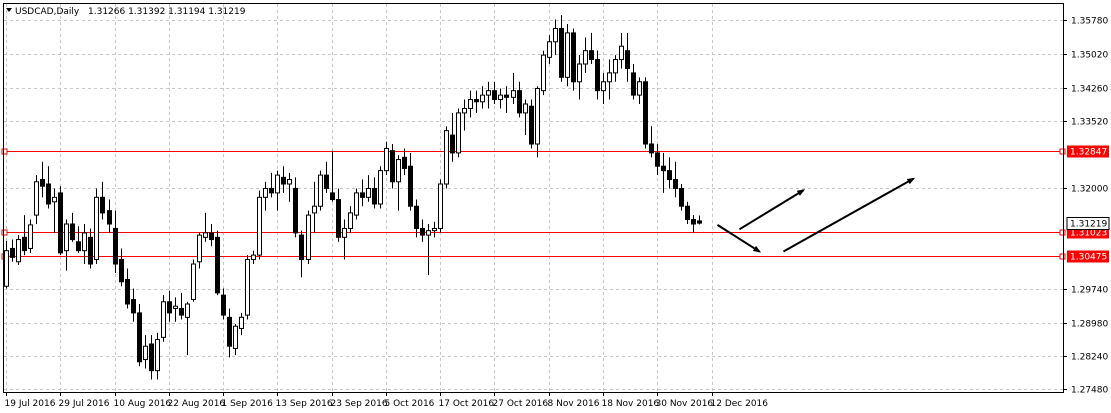  I want to click on y-tick-label: 1.33520, so click(1089, 123).